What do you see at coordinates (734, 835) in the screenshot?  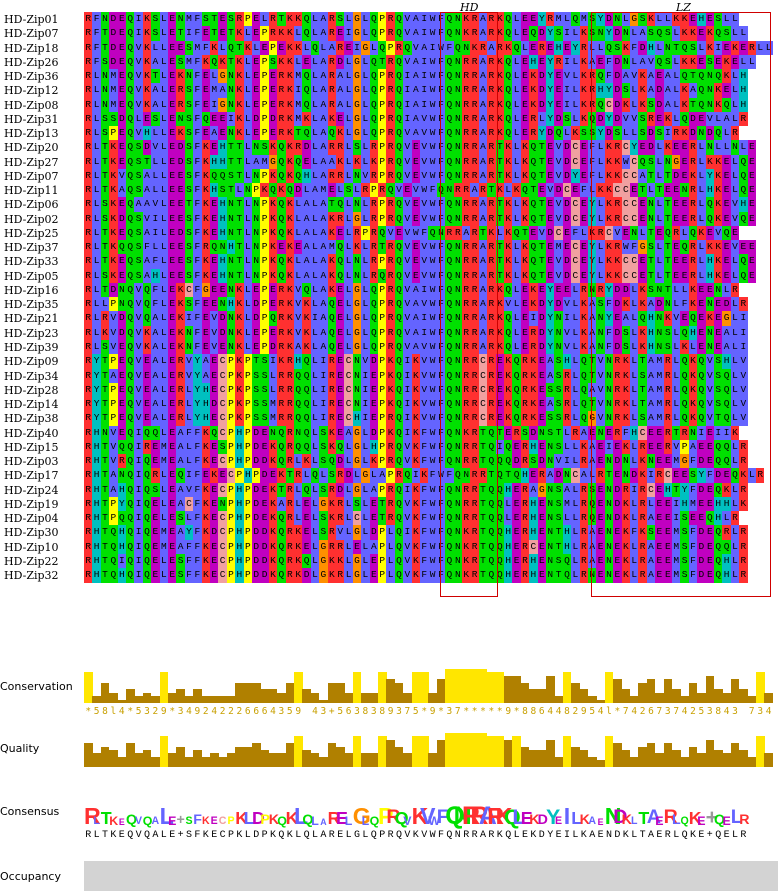 I see `consensus-letter: L` at bounding box center [734, 835].